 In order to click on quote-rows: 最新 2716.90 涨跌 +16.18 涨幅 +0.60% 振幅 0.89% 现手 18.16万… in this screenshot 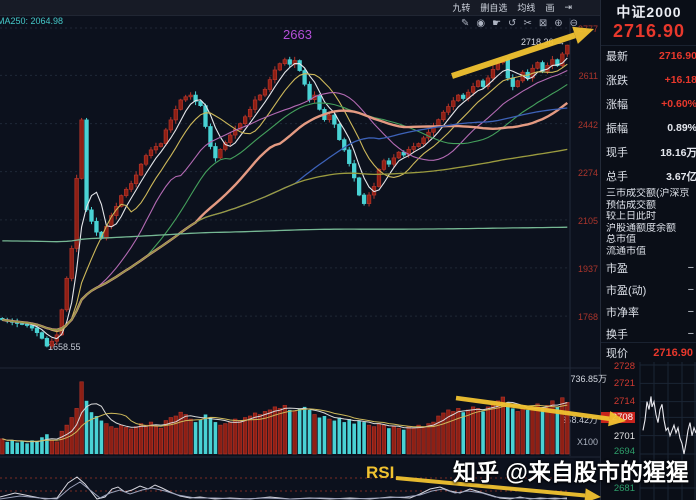, I will do `click(648, 194)`.